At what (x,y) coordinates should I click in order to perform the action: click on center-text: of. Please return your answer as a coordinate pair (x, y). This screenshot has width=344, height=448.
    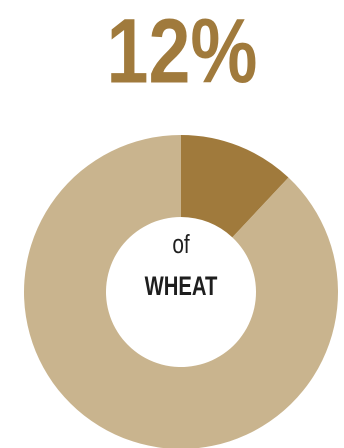
    Looking at the image, I should click on (181, 244).